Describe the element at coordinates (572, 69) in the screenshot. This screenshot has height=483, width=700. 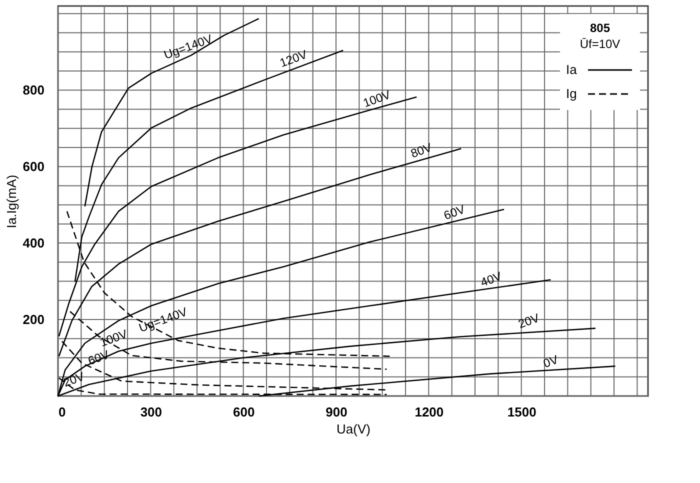
I see `legend-label: Ia` at that location.